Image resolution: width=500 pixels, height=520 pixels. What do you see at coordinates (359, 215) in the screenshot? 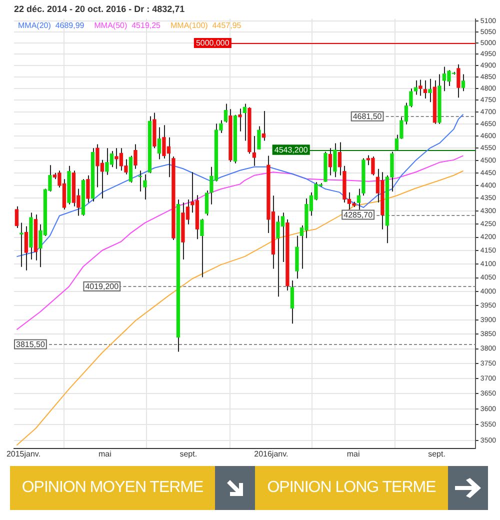
I see `ref-line-label: 4285,70` at bounding box center [359, 215].